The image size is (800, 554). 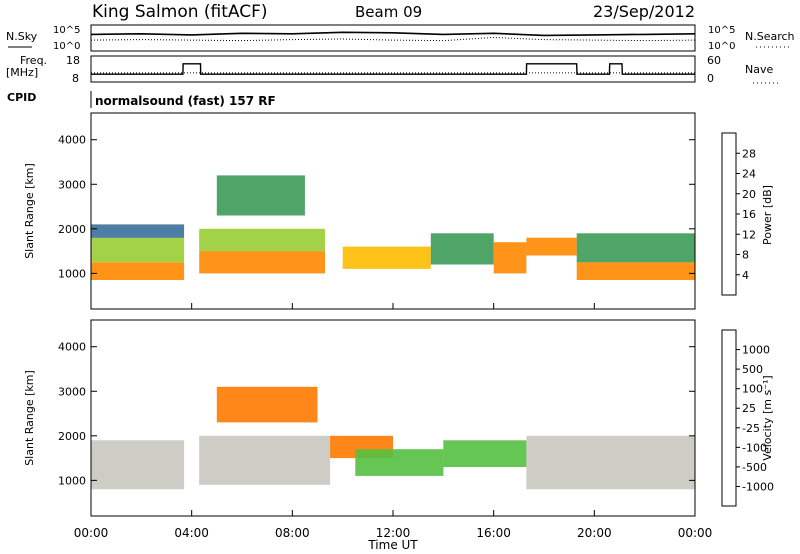 I want to click on freq-panel: Freq. [MHz] 18 8 60 0 Nave, so click(x=392, y=69).